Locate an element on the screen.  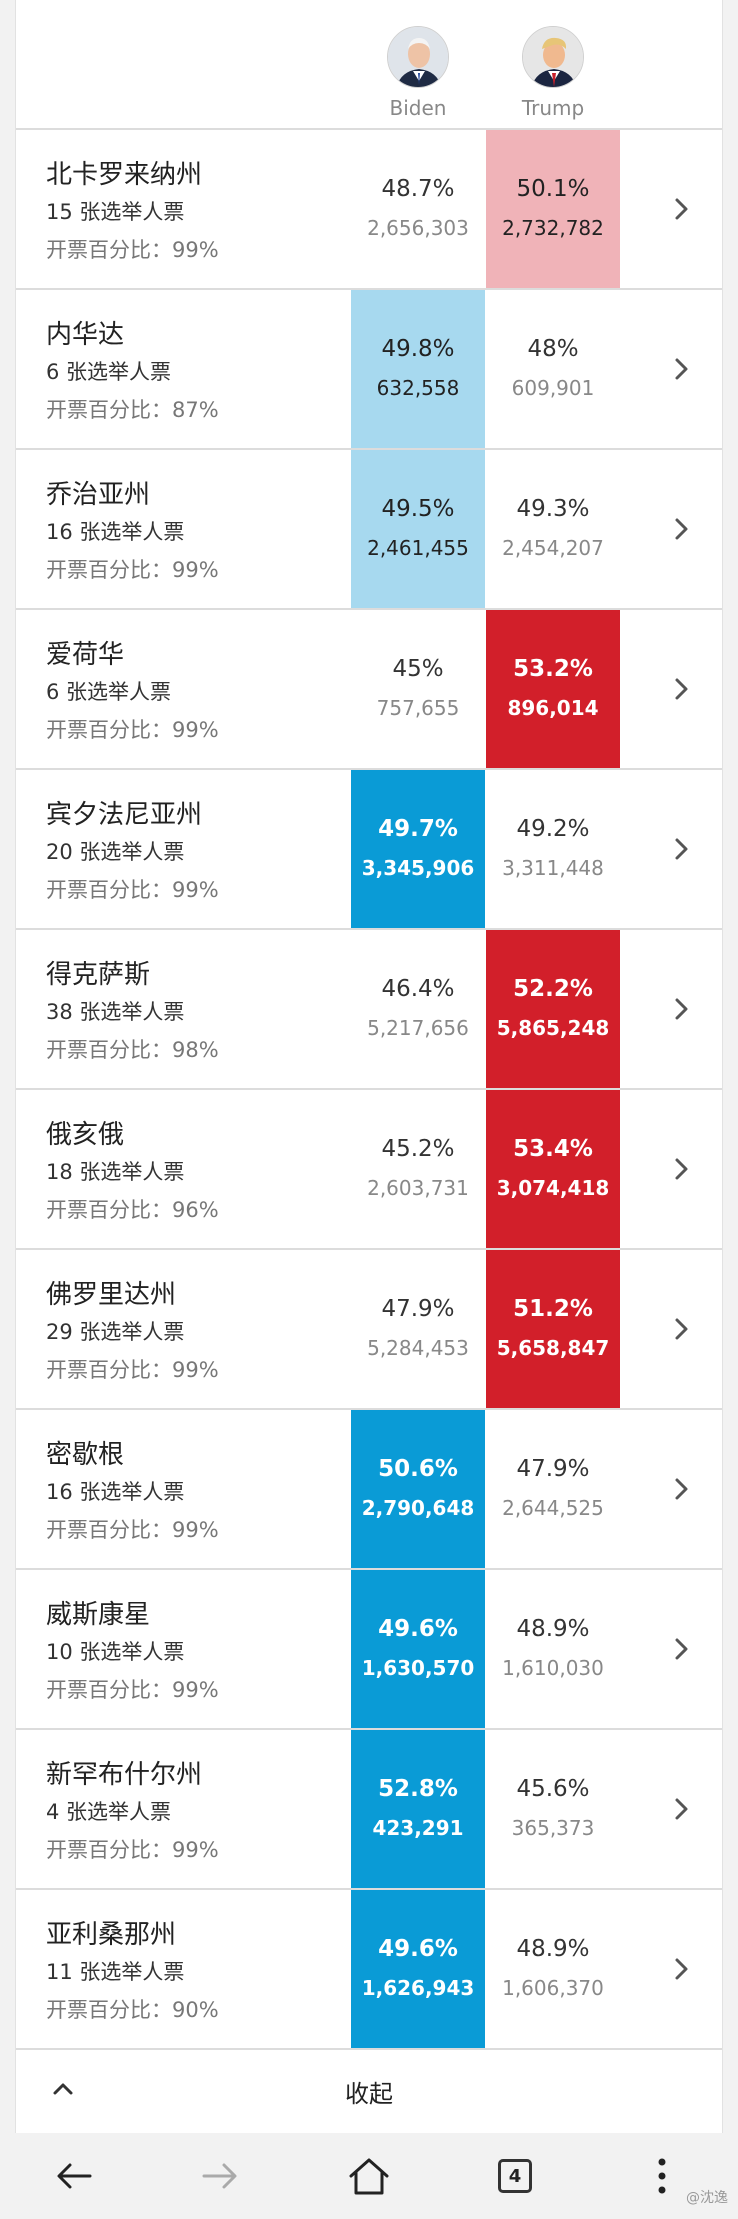
back-button is located at coordinates (74, 2176).